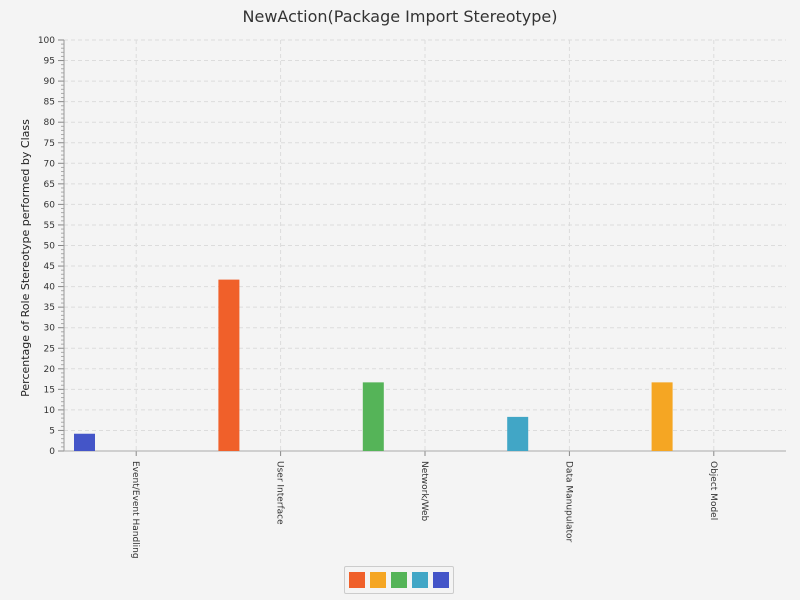  What do you see at coordinates (49, 185) in the screenshot?
I see `y-tick-label: 65` at bounding box center [49, 185].